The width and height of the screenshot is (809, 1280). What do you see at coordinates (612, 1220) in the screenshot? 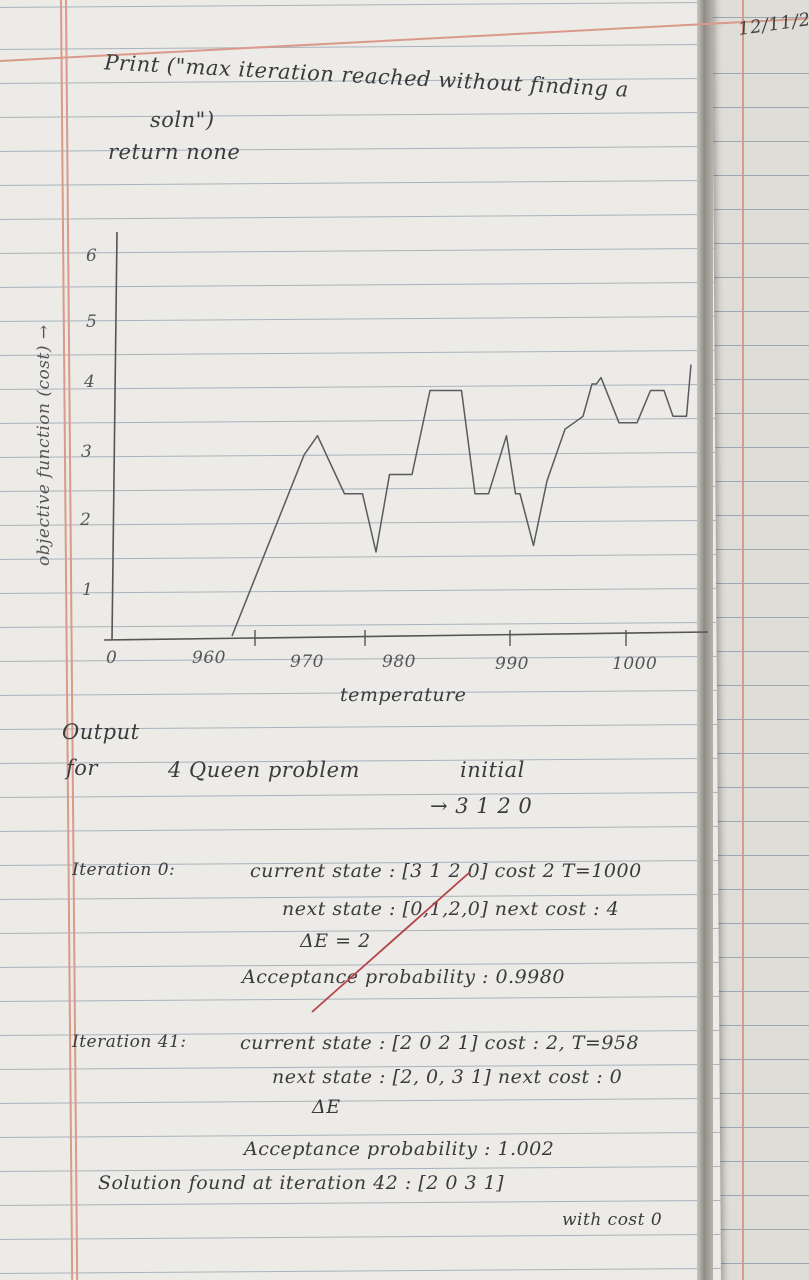
I see `solution-cost: with cost 0` at bounding box center [612, 1220].